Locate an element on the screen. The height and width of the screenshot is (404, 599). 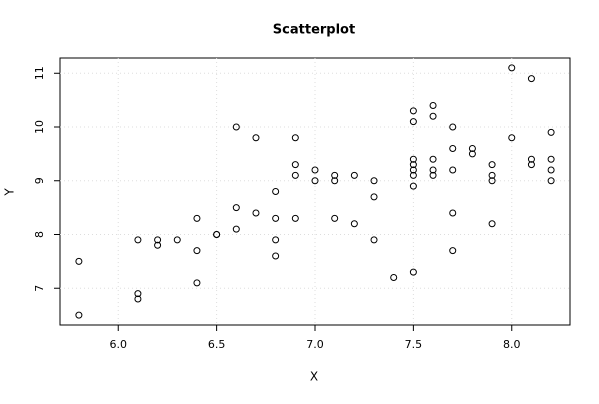
x-tick-label: 6.5 is located at coordinates (217, 344).